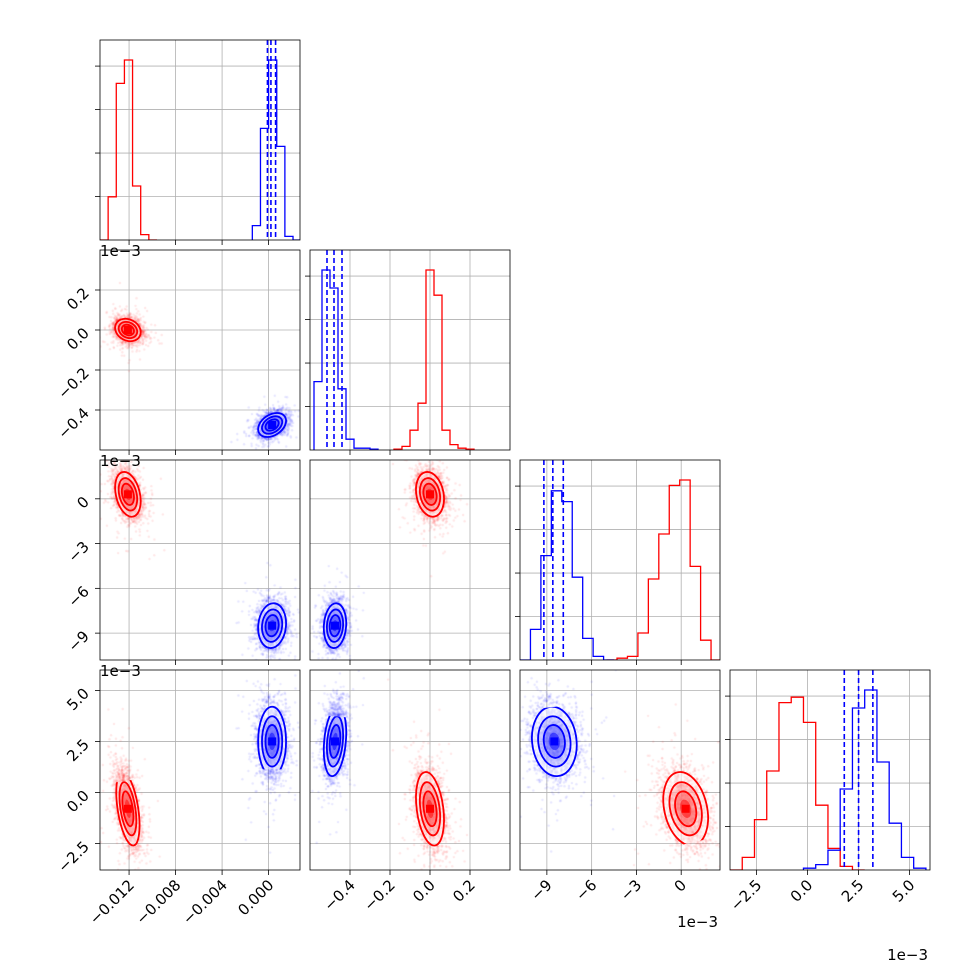  What do you see at coordinates (464, 891) in the screenshot?
I see `x-tick-label: 0.2` at bounding box center [464, 891].